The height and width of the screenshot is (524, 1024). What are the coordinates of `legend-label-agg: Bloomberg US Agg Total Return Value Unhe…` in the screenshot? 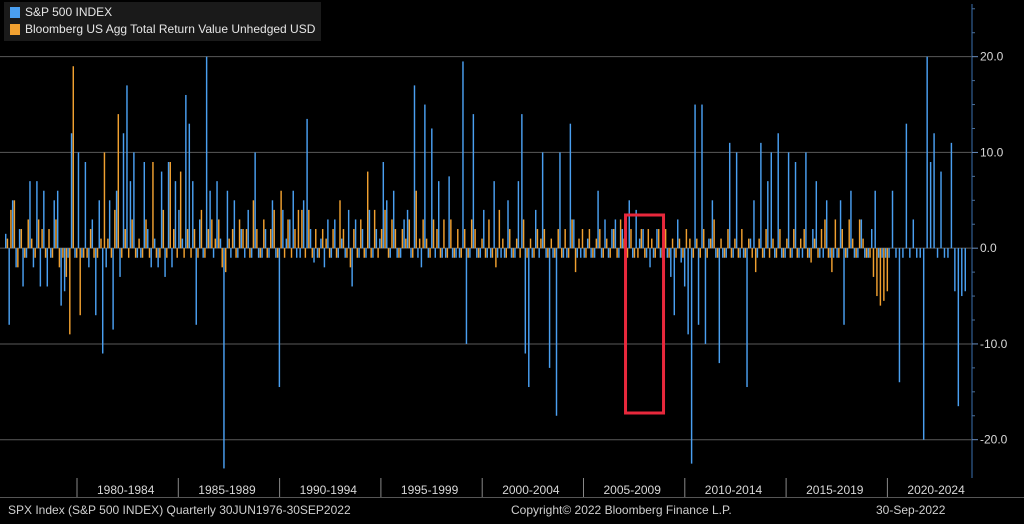 It's located at (170, 29).